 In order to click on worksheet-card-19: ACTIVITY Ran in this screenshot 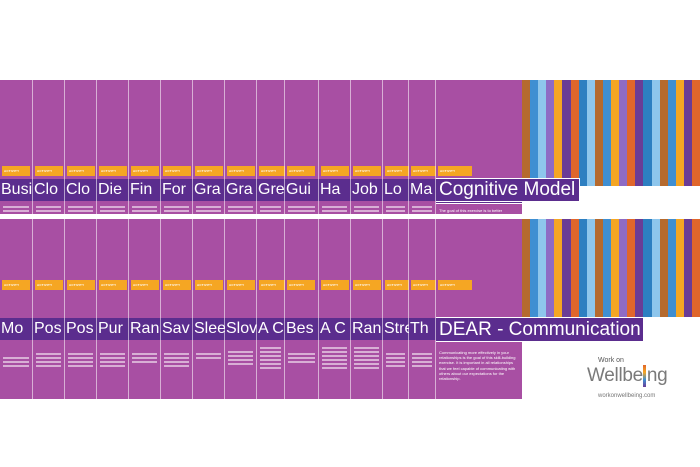, I will do `click(145, 309)`.